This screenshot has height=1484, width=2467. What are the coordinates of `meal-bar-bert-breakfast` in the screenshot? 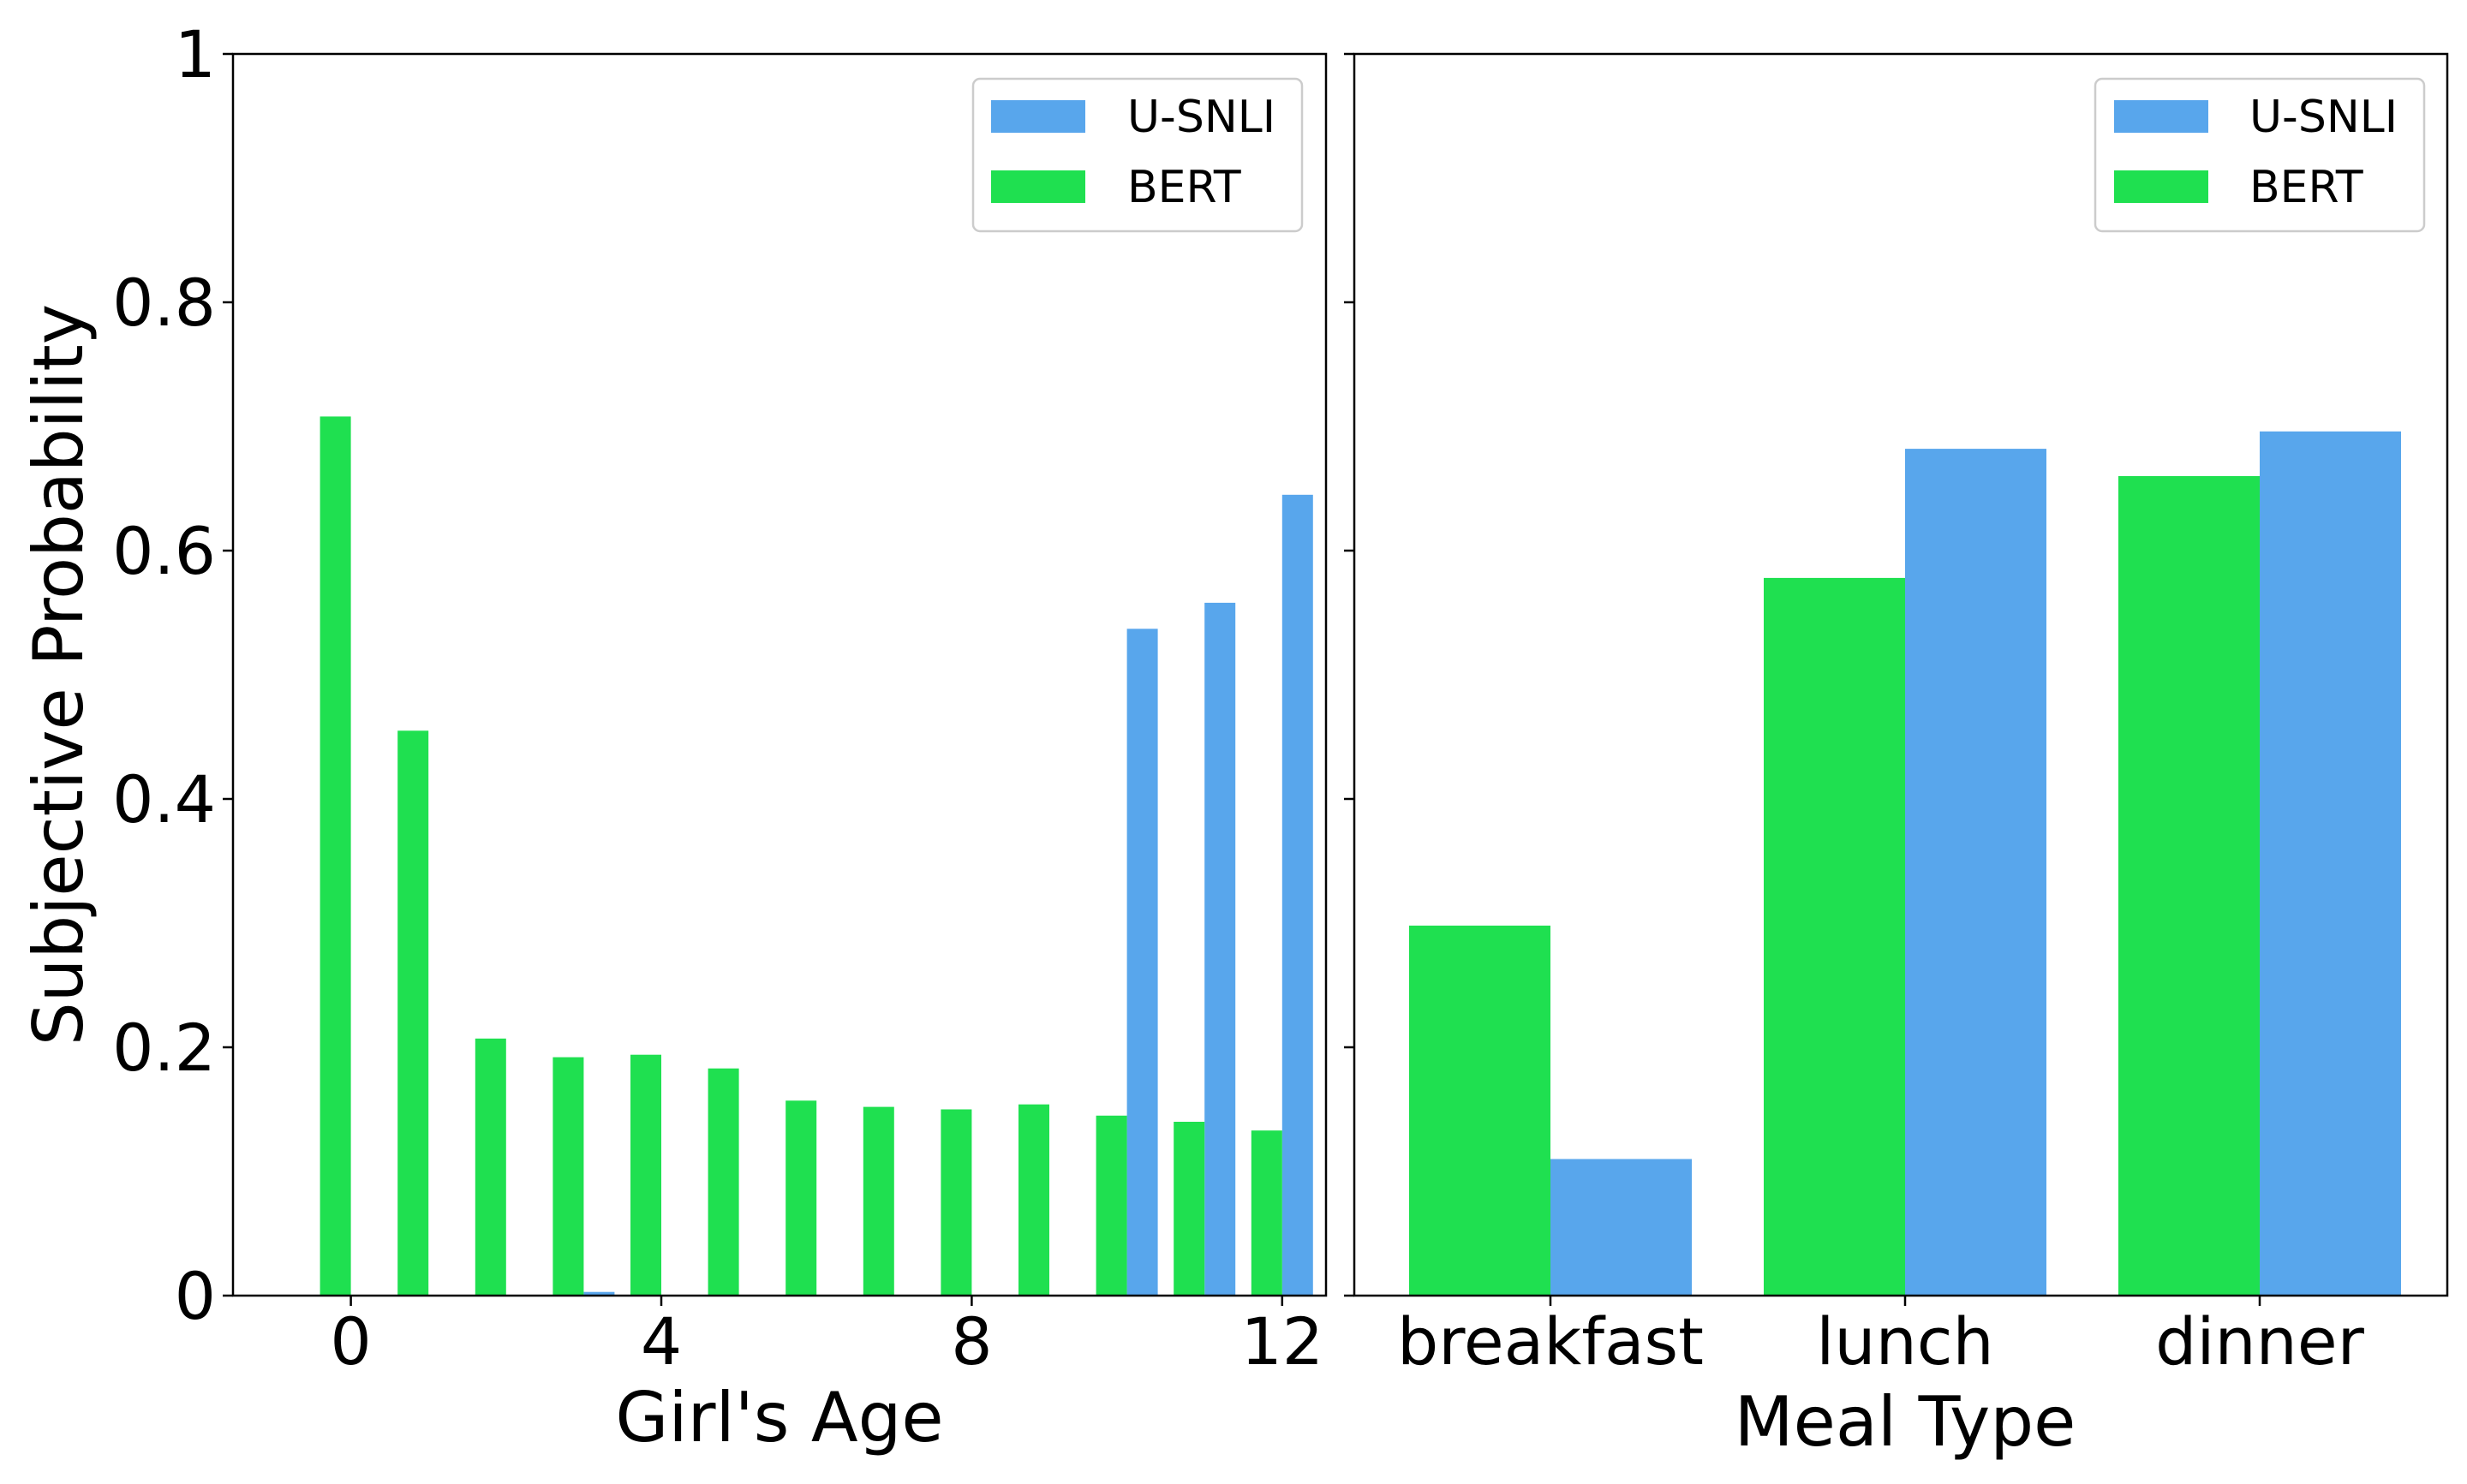 It's located at (1479, 1111).